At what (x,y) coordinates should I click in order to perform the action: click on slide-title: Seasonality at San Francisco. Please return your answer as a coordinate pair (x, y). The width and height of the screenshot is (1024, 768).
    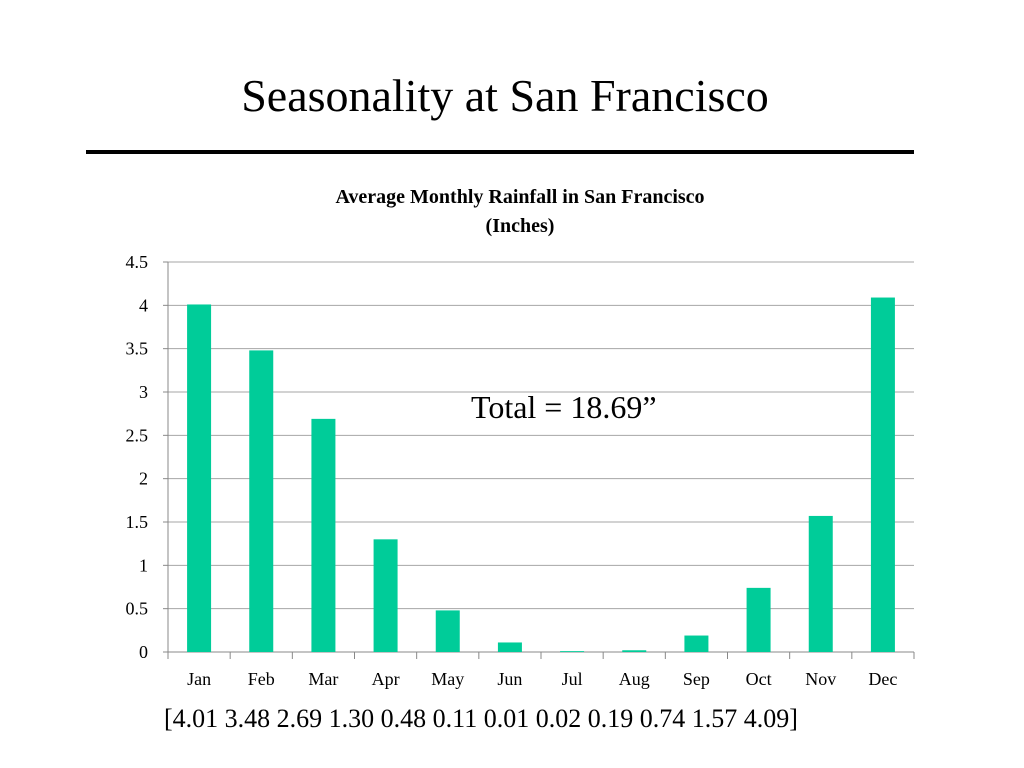
    Looking at the image, I should click on (505, 95).